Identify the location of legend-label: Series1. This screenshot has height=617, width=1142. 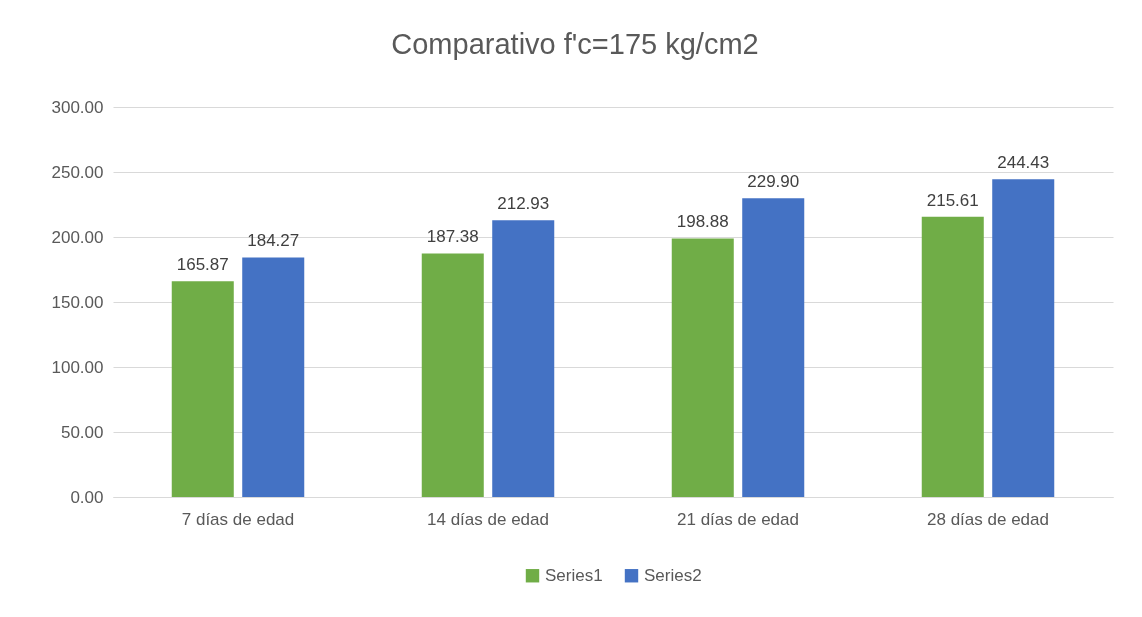
(574, 575).